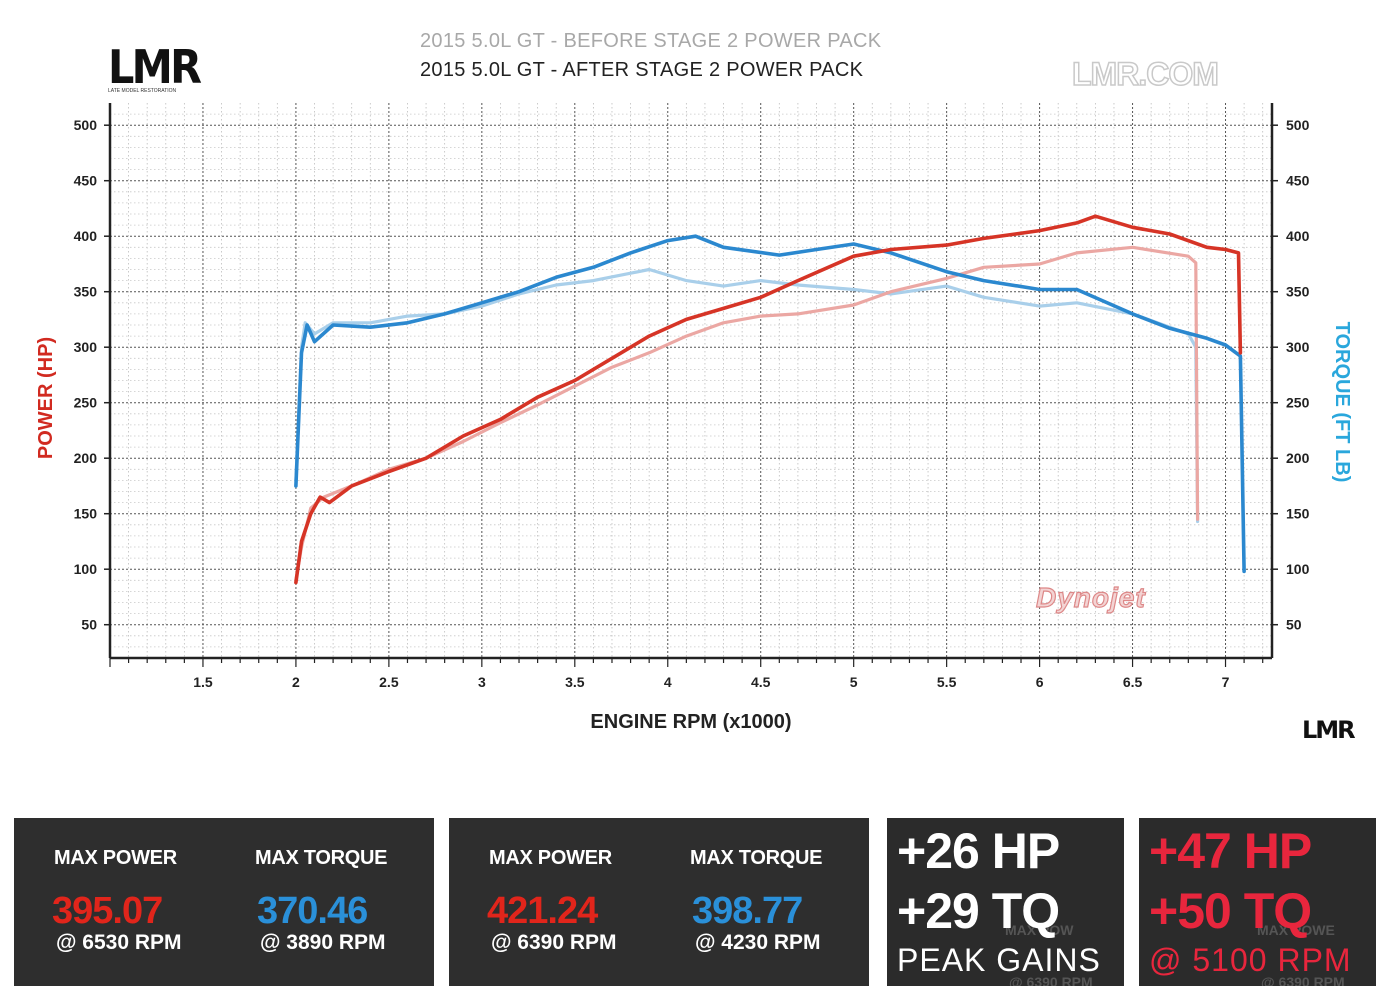 The height and width of the screenshot is (1007, 1400). Describe the element at coordinates (1039, 930) in the screenshot. I see `ghost-label: MAX POW` at that location.